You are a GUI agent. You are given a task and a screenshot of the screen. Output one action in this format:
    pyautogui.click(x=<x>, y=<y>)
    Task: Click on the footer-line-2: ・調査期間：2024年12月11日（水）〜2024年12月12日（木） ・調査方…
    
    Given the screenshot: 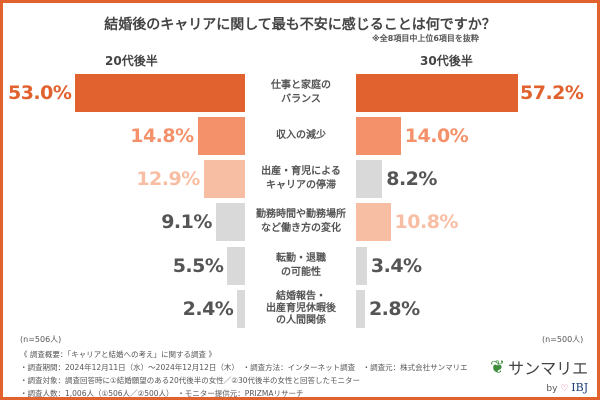 What is the action you would take?
    pyautogui.click(x=244, y=367)
    